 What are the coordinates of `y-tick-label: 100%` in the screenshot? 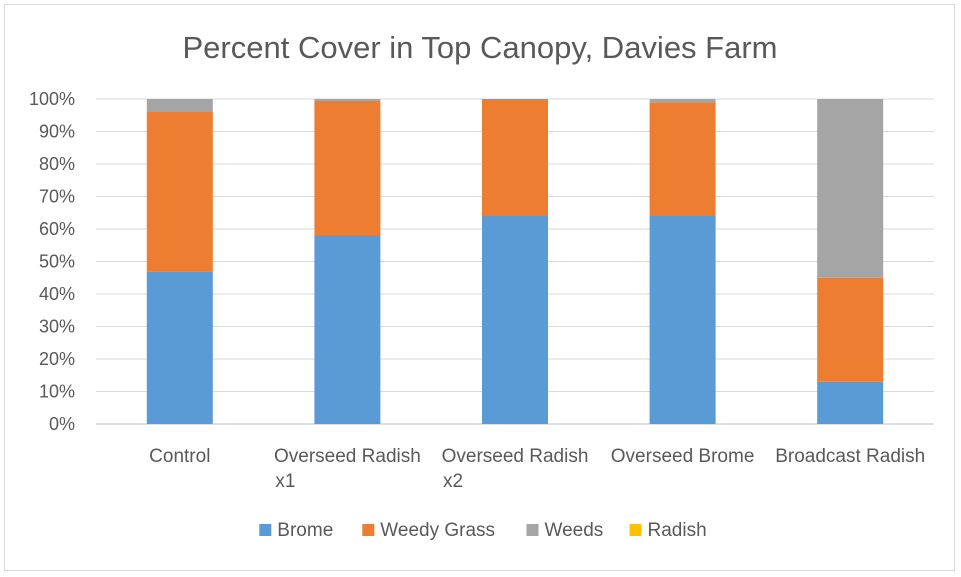 It's located at (52, 99).